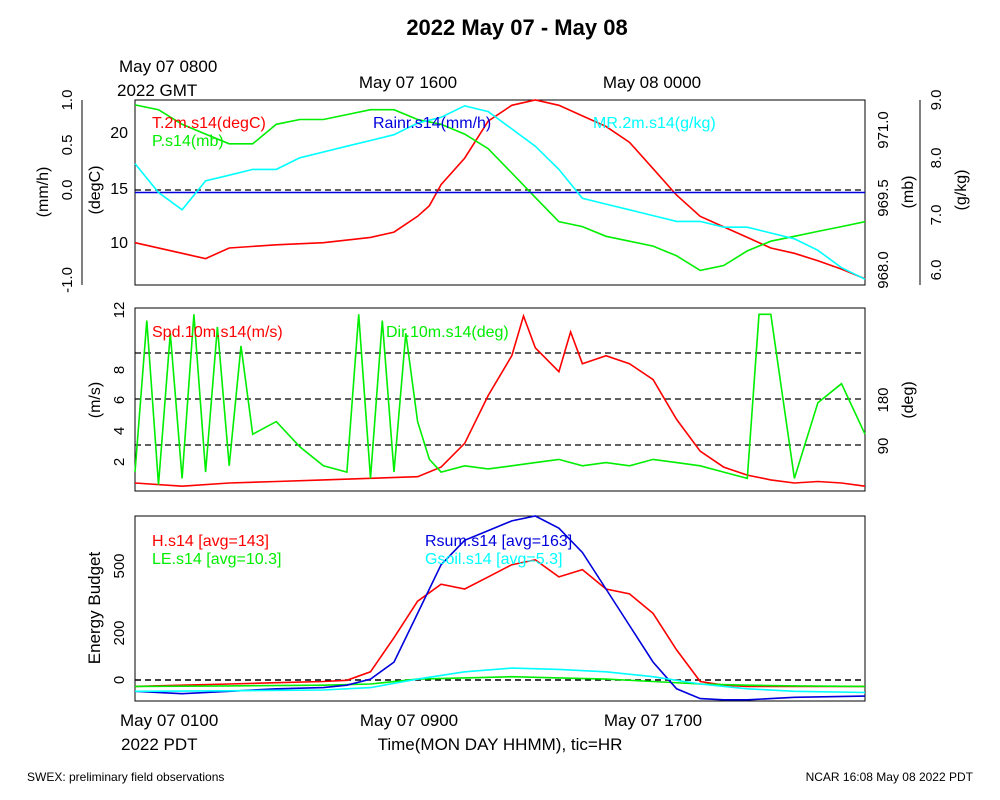 Image resolution: width=1000 pixels, height=800 pixels. I want to click on temp-axis-tick-2: 15, so click(119, 189).